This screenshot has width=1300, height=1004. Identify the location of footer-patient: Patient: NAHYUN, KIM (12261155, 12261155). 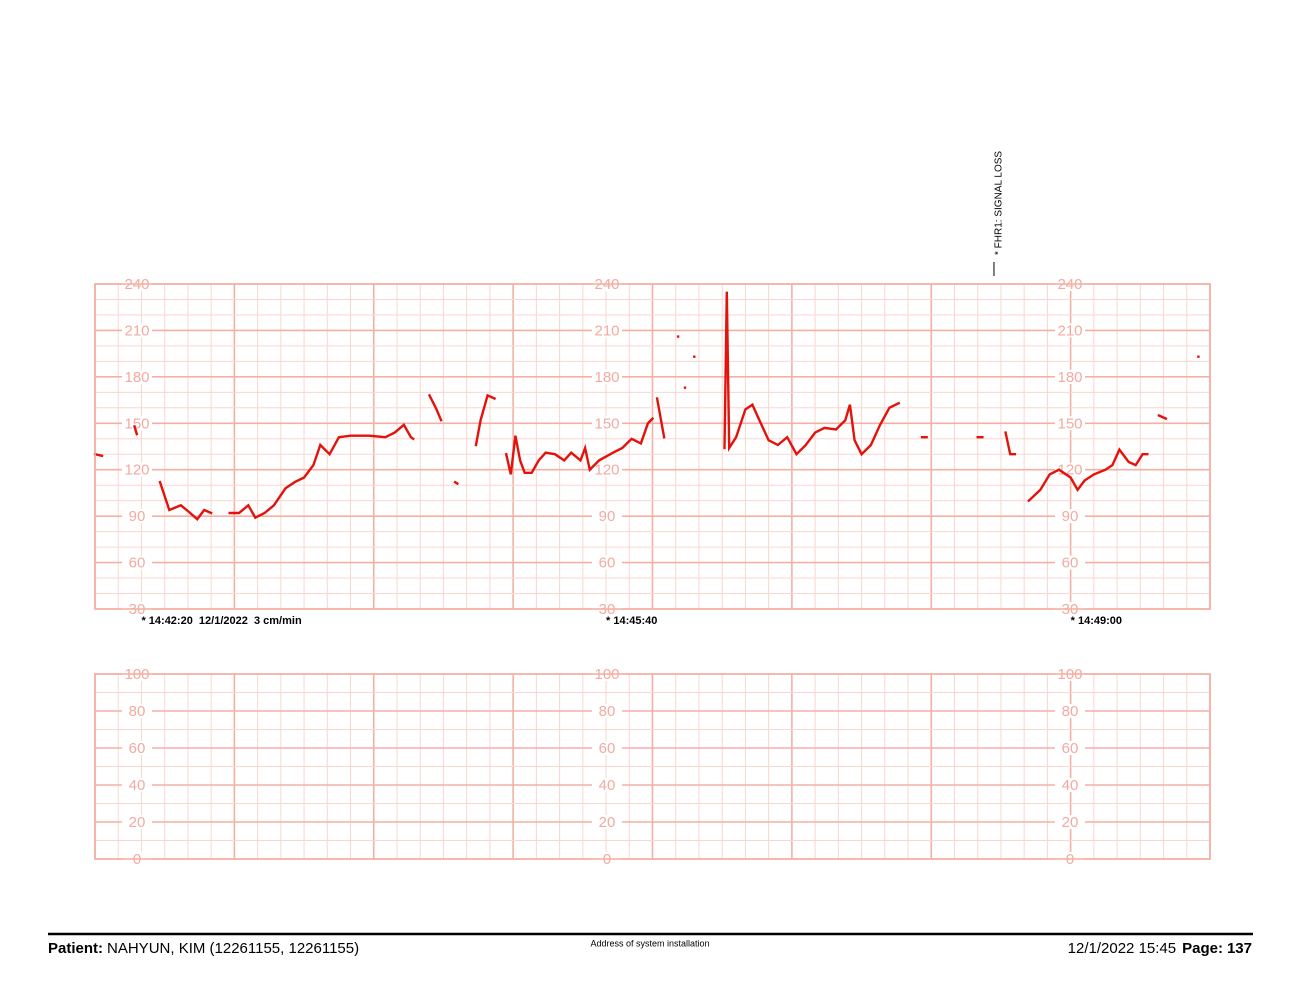
(203, 948).